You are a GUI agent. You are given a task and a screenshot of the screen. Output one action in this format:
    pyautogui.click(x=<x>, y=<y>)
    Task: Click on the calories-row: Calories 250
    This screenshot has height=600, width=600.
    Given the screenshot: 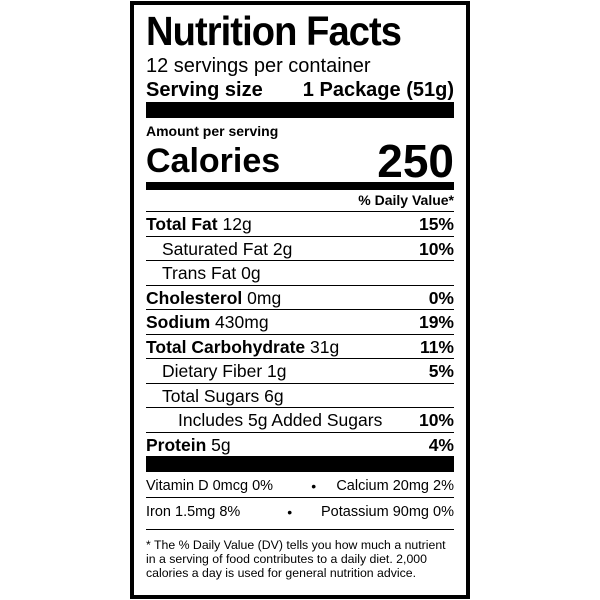 What is the action you would take?
    pyautogui.click(x=300, y=161)
    